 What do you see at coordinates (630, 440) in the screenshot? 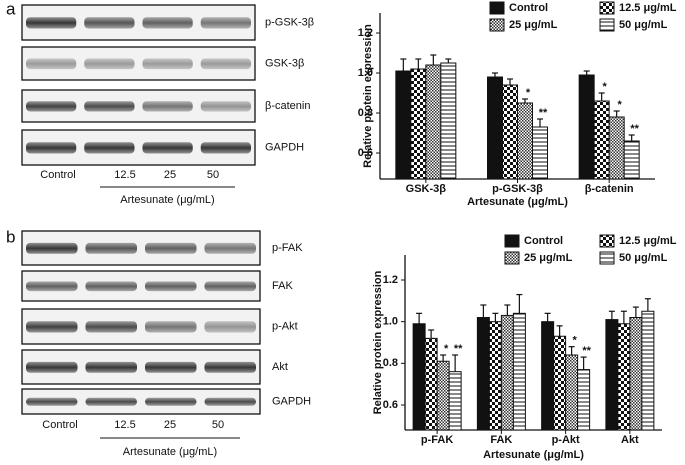
I see `x-tick-label: Akt` at bounding box center [630, 440].